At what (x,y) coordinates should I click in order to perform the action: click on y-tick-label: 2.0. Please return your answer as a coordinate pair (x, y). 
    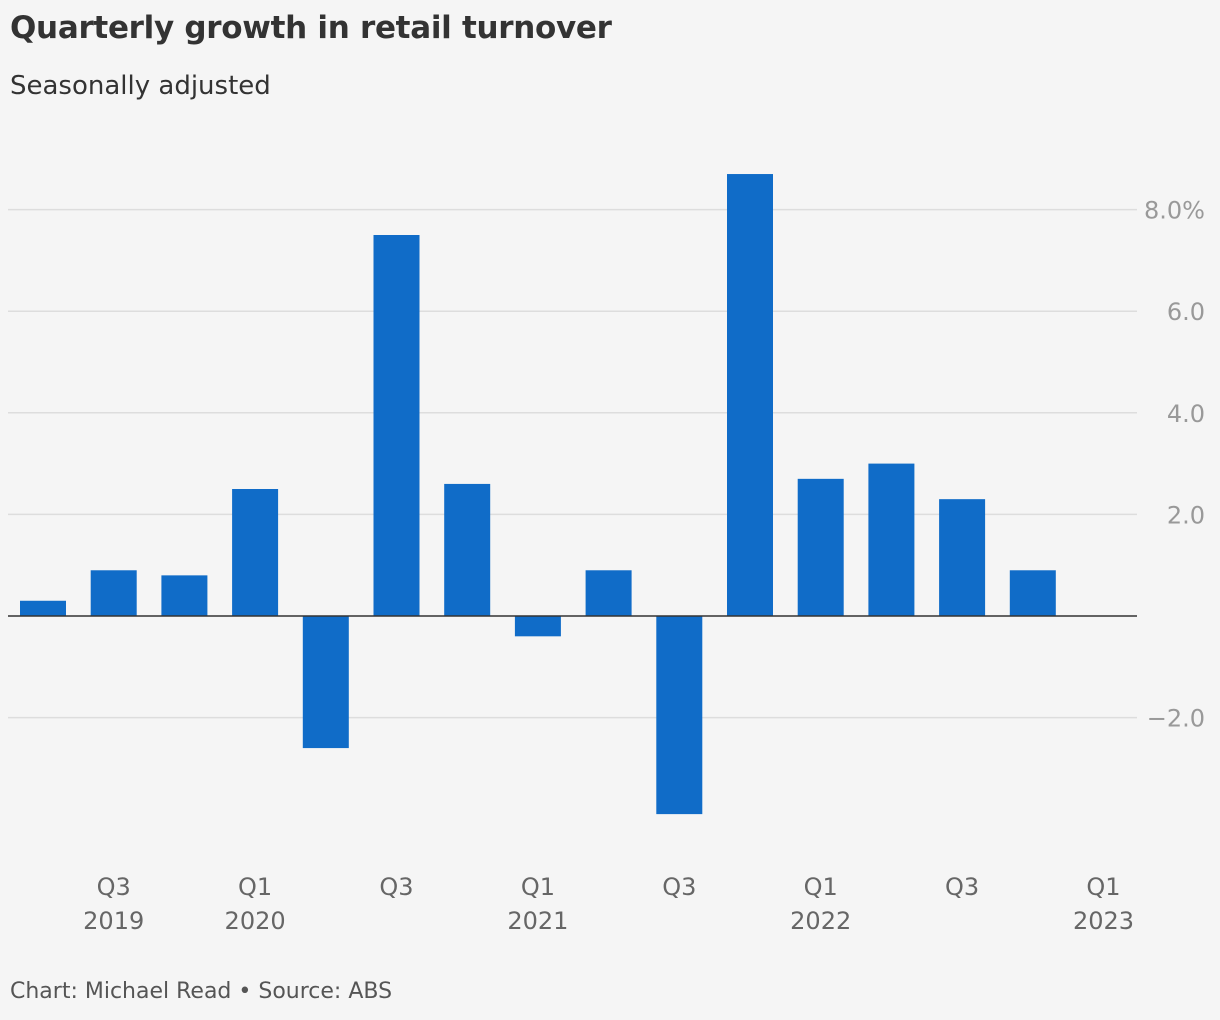
    Looking at the image, I should click on (1186, 515).